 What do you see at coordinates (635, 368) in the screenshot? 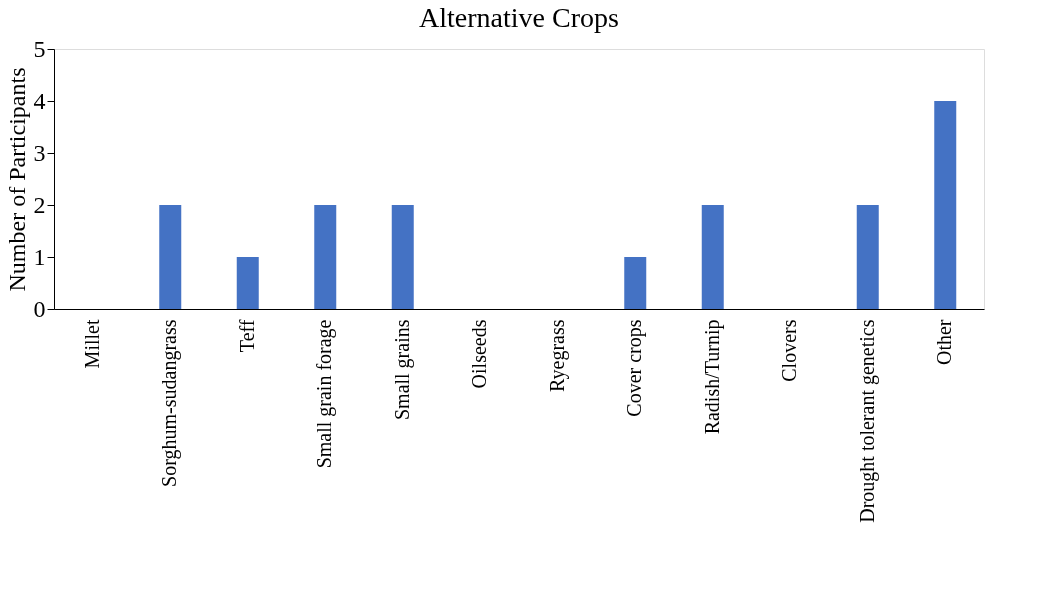
I see `x-tick-label: Cover crops` at bounding box center [635, 368].